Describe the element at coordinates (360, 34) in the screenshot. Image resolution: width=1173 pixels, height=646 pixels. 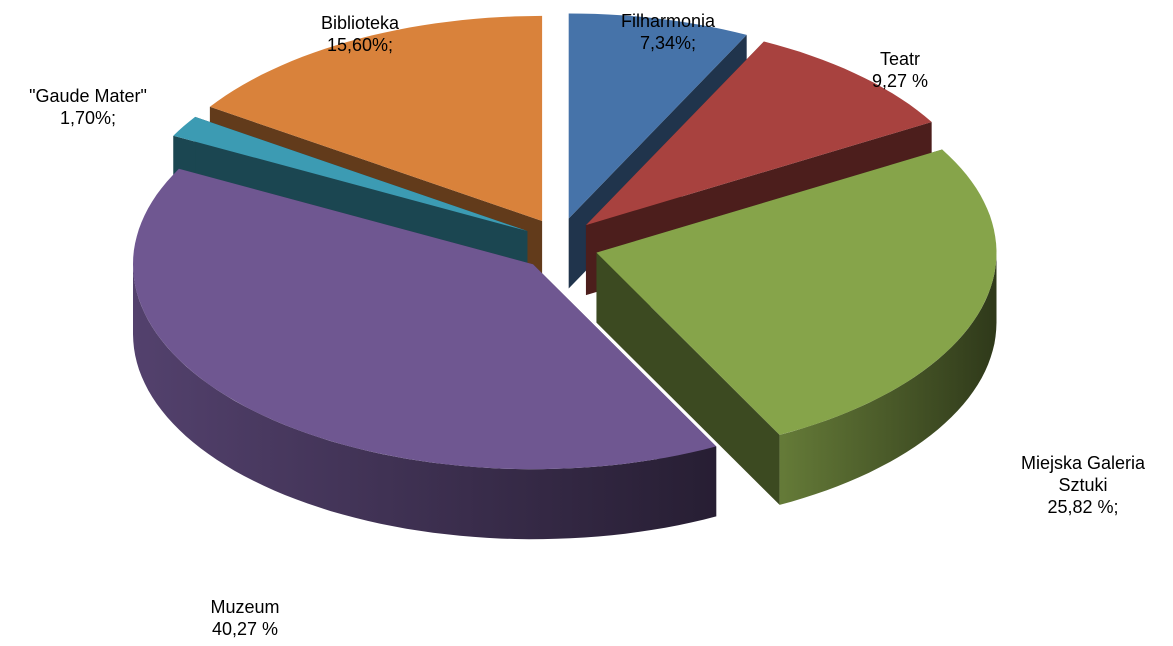
I see `data-label: Biblioteka 15,60%;` at that location.